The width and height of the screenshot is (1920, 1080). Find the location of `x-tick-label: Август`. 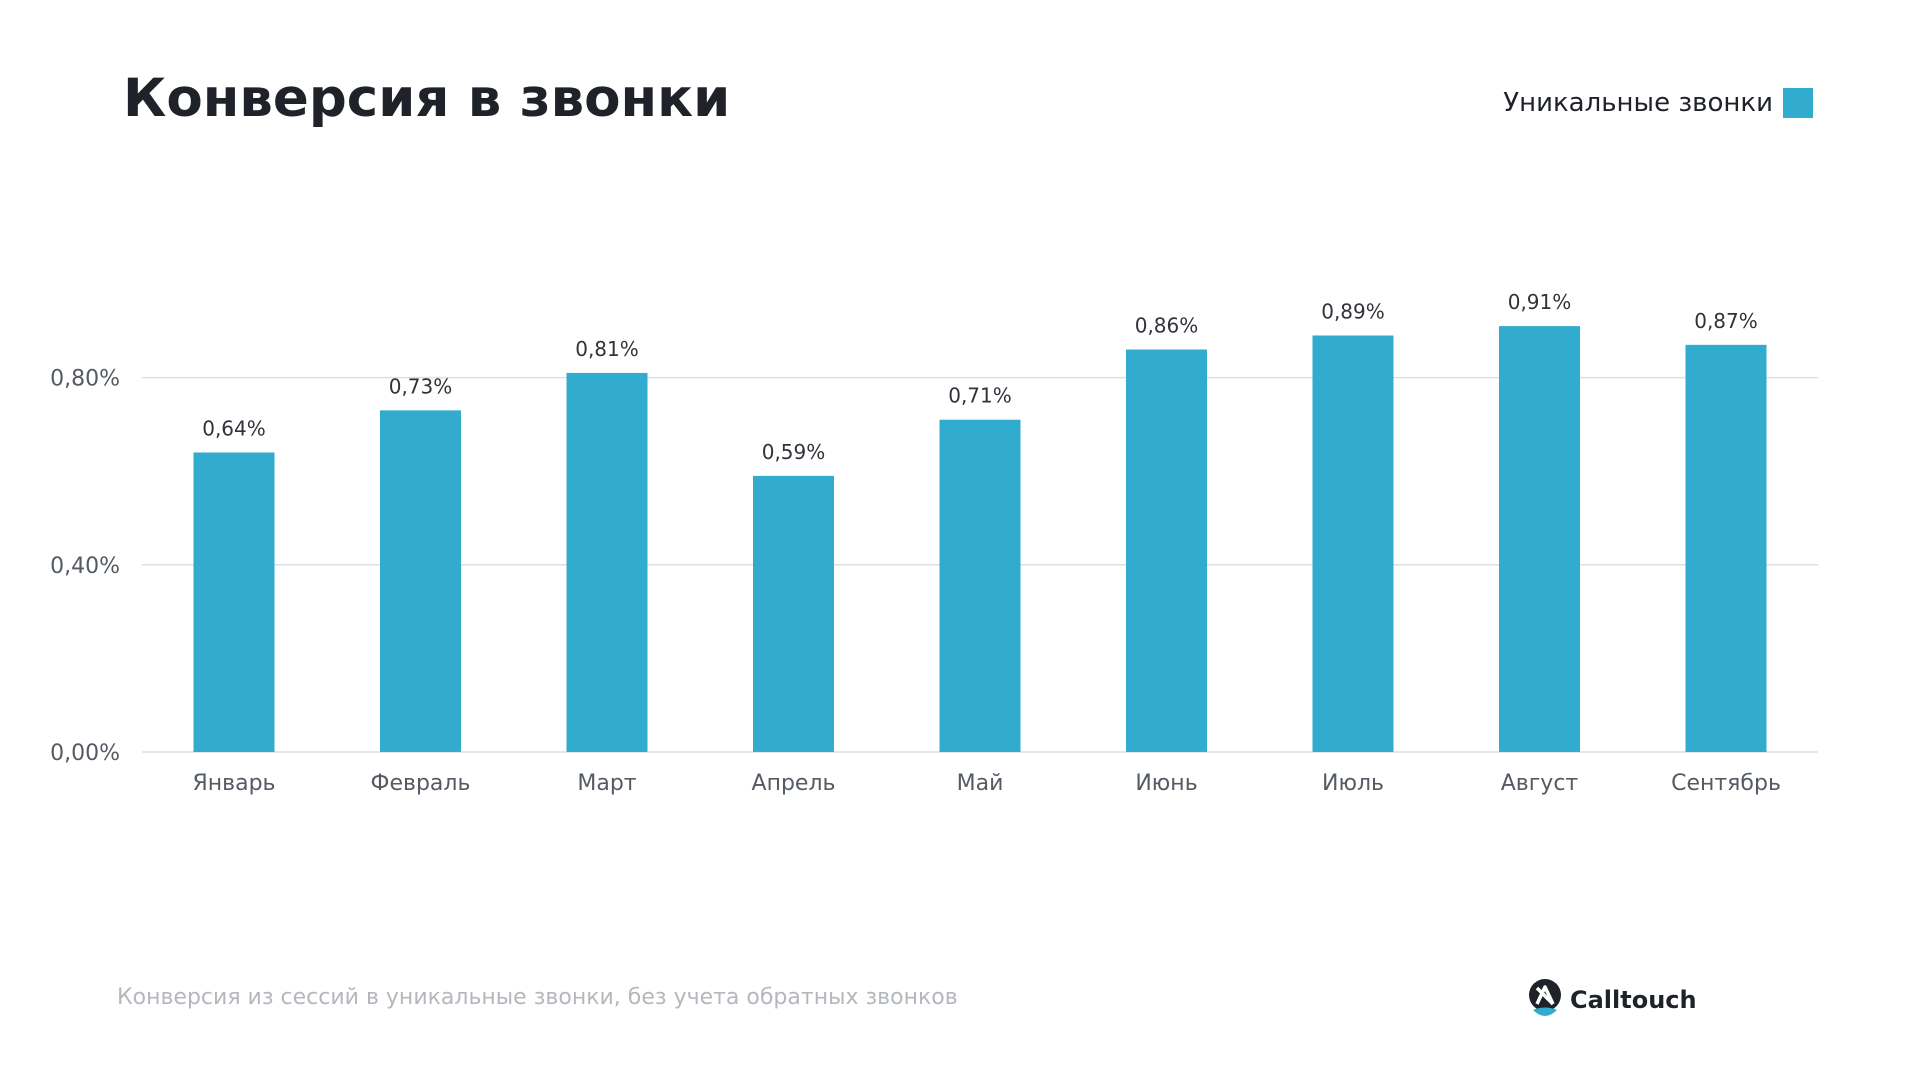

x-tick-label: Август is located at coordinates (1540, 783).